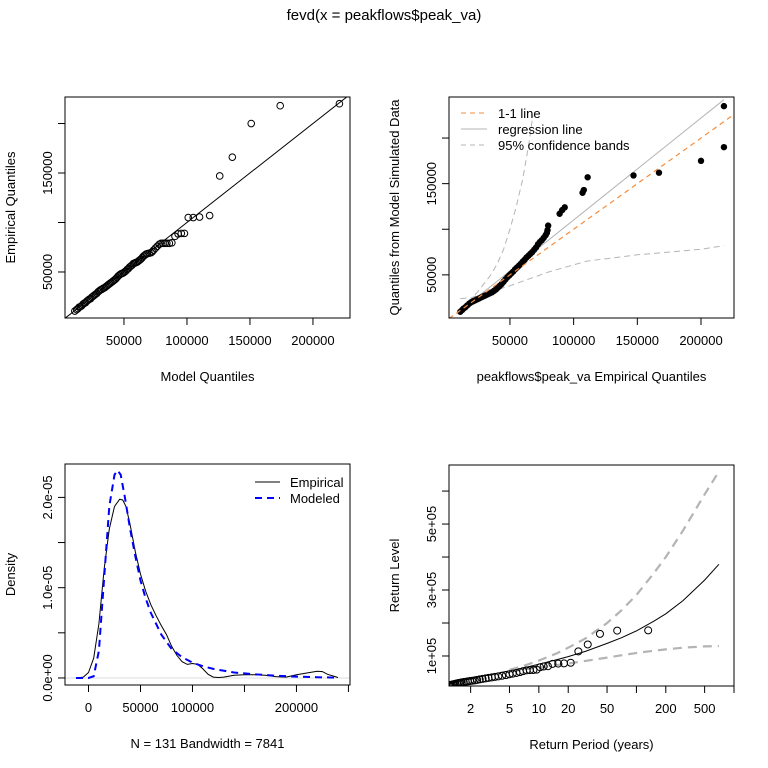 This screenshot has width=768, height=768. Describe the element at coordinates (614, 659) in the screenshot. I see `series-lower-95-ci` at that location.